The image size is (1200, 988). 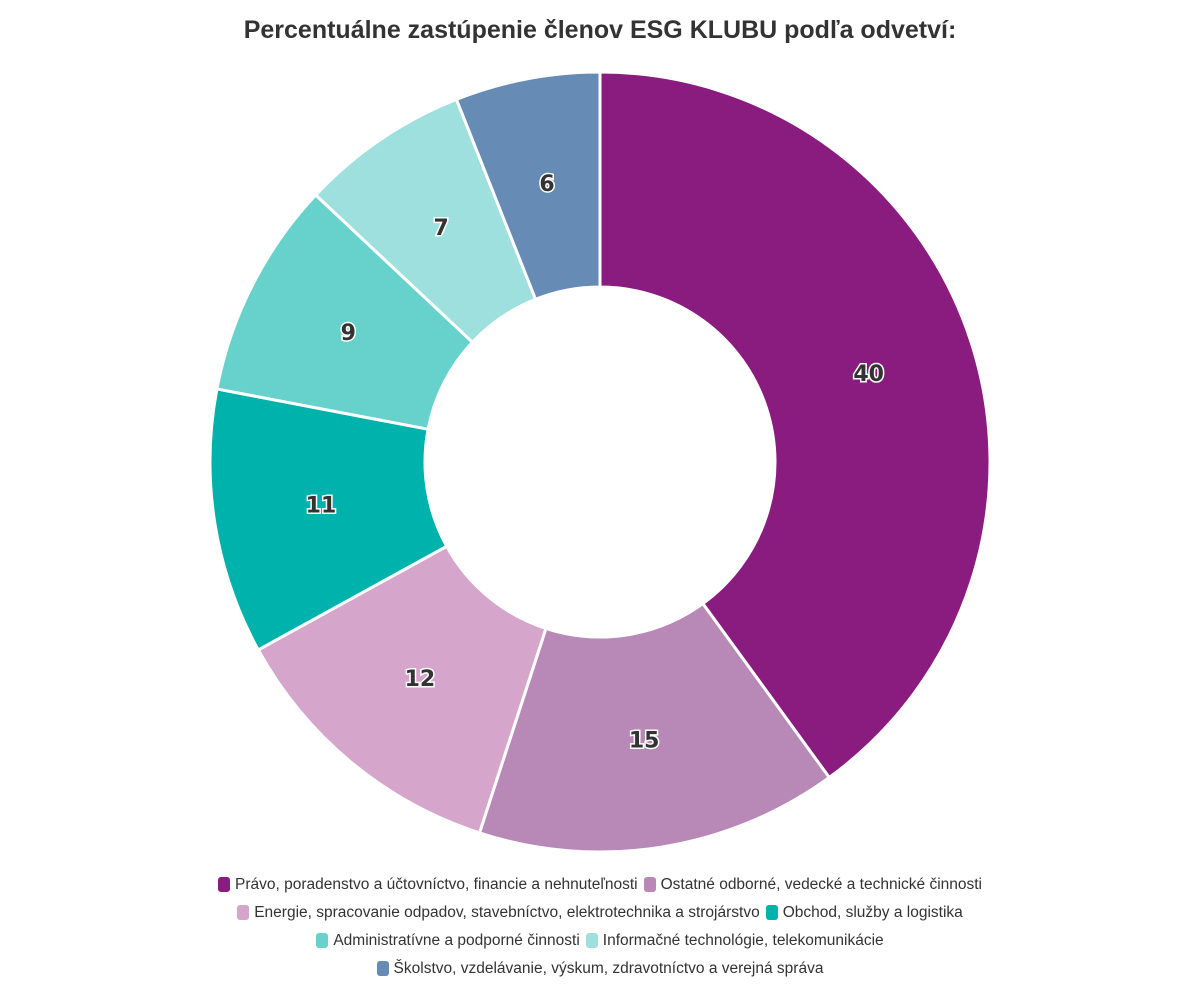 What do you see at coordinates (872, 912) in the screenshot?
I see `legend-label: Obchod, služby a logistika` at bounding box center [872, 912].